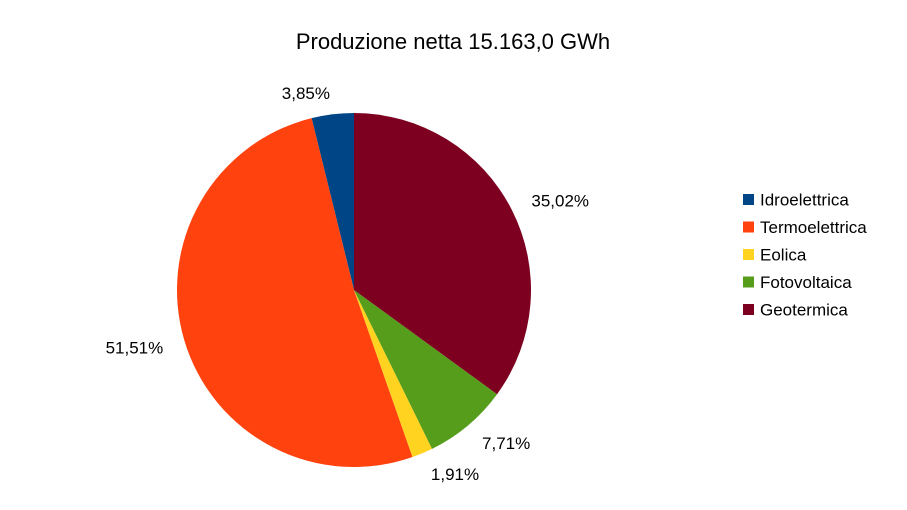 The height and width of the screenshot is (510, 907). I want to click on chart-title: Produzione netta 15.163,0 GWh, so click(453, 41).